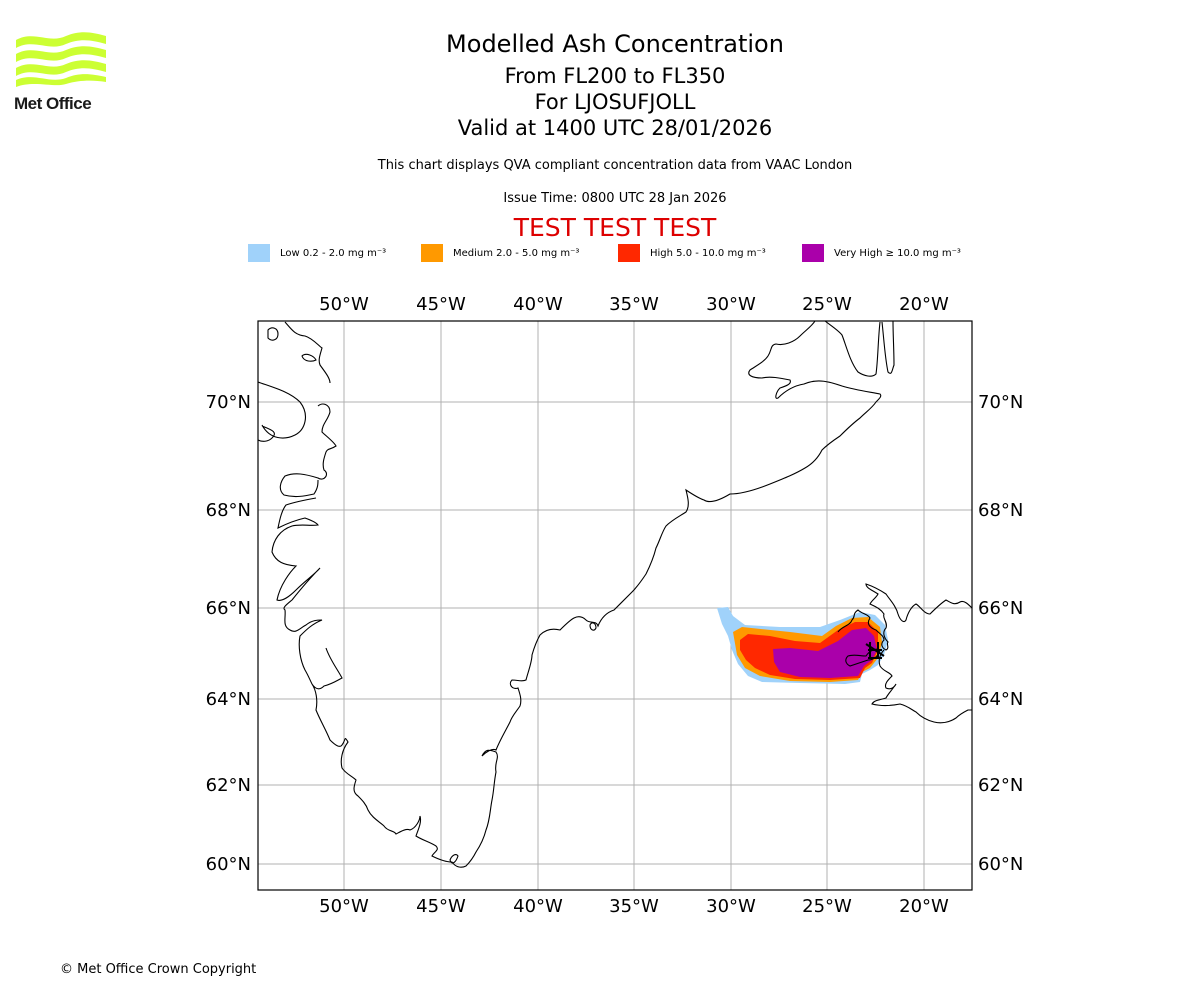  I want to click on lon-label-bottom: 45°W, so click(441, 906).